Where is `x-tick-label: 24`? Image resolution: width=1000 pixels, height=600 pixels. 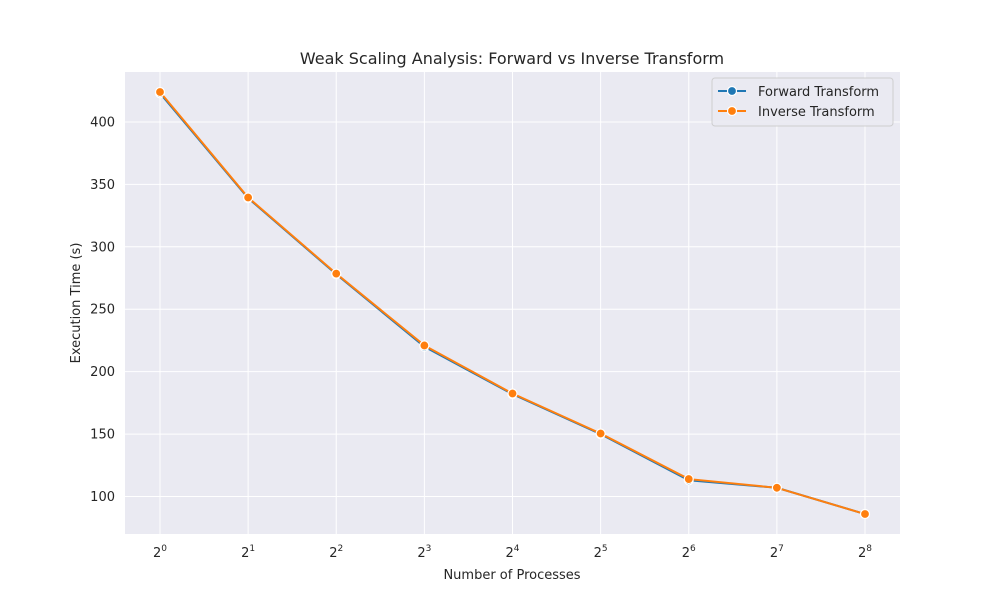 x-tick-label: 24 is located at coordinates (512, 552).